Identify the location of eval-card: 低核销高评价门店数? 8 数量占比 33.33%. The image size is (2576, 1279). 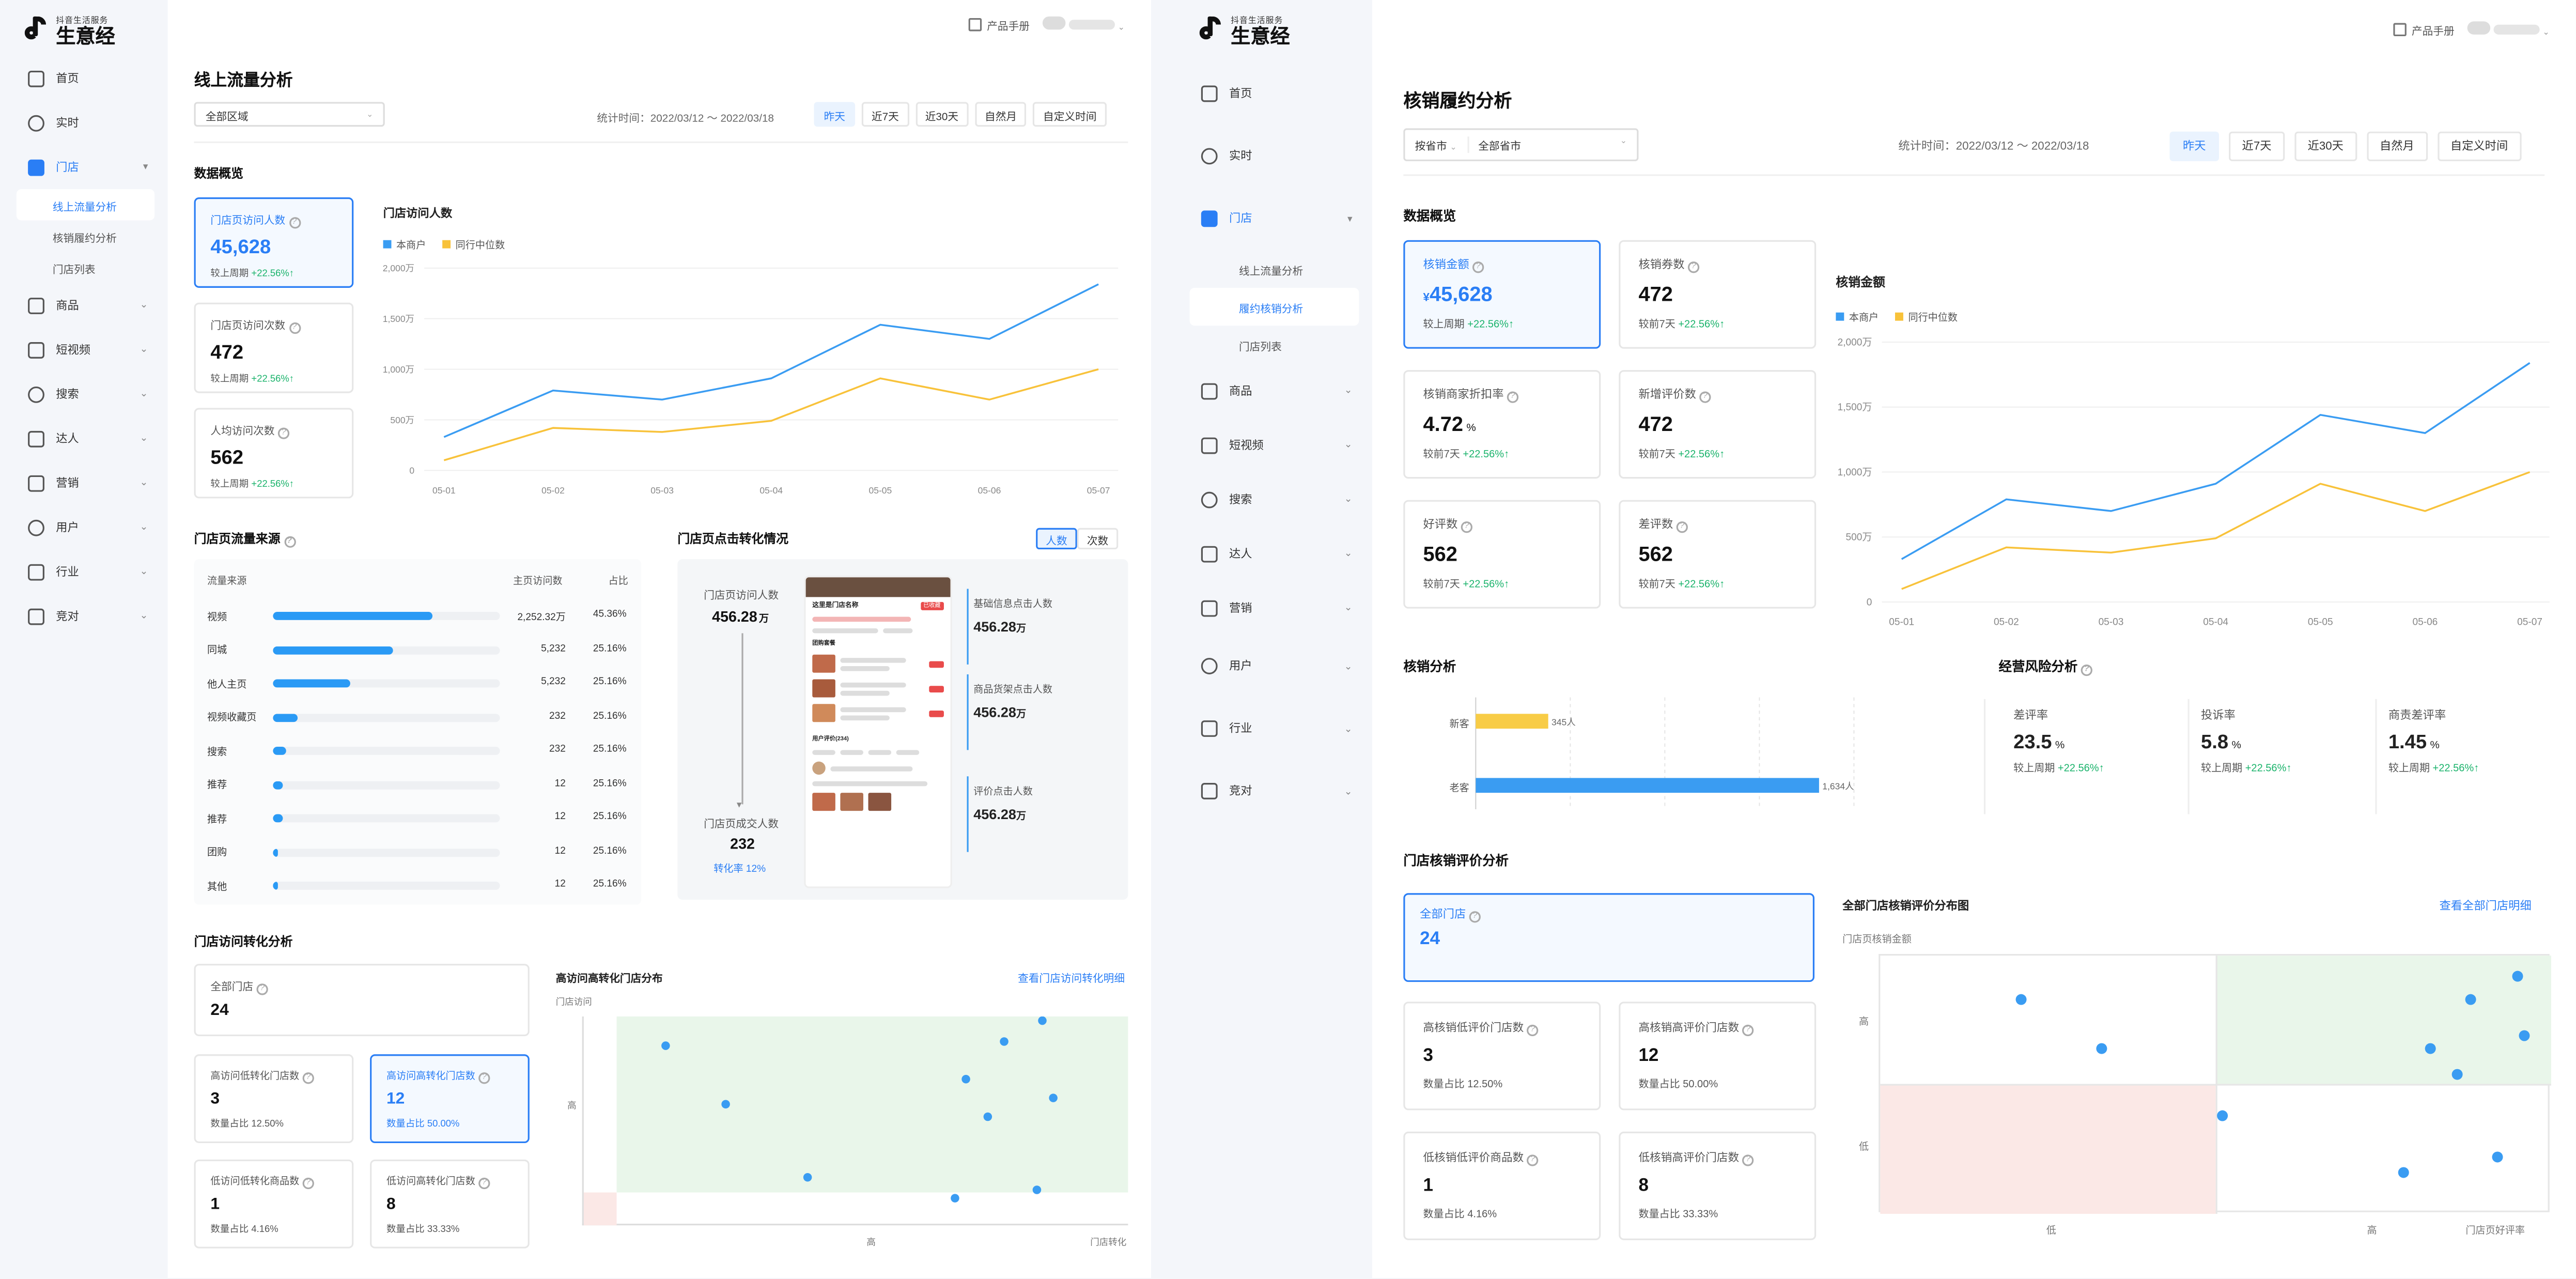
(1718, 1185).